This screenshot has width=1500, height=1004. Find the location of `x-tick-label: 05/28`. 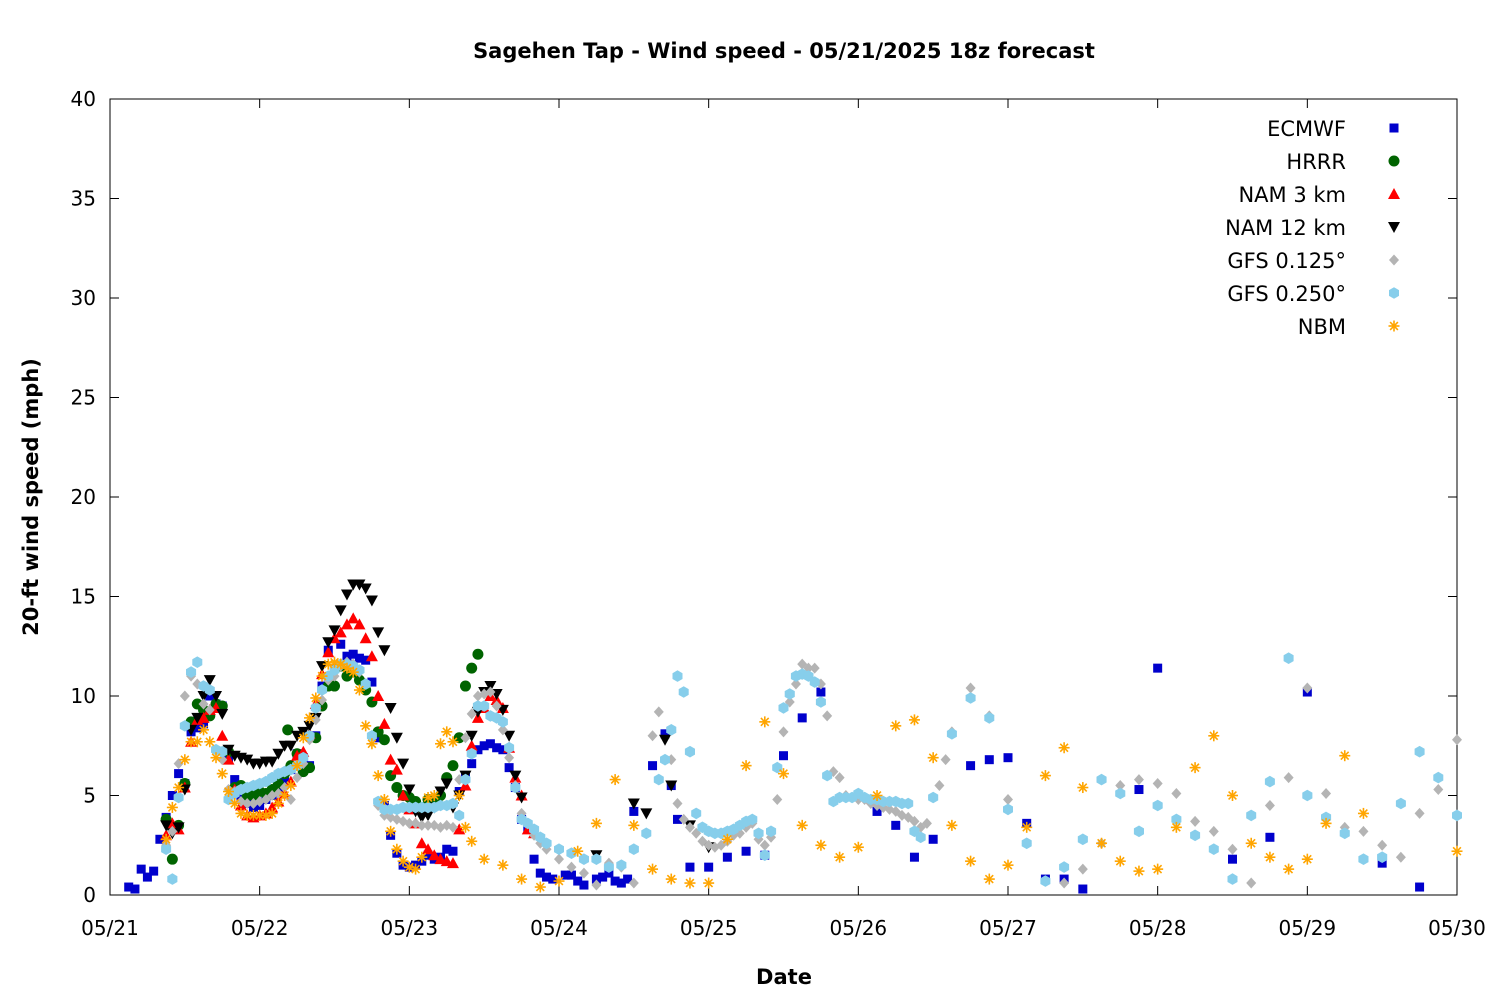

x-tick-label: 05/28 is located at coordinates (1158, 928).